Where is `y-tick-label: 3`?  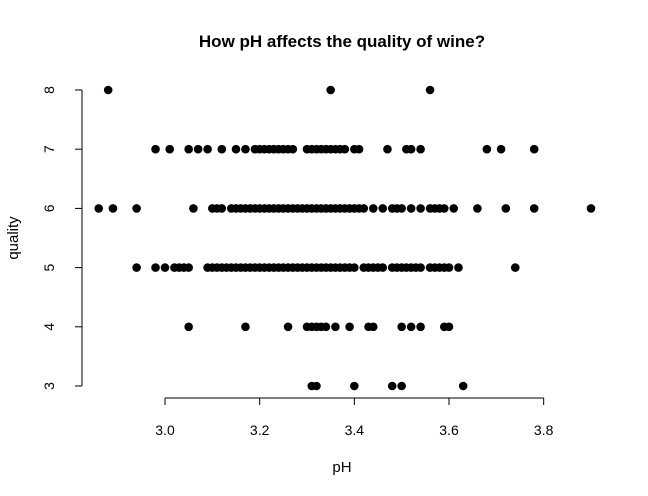
y-tick-label: 3 is located at coordinates (49, 386).